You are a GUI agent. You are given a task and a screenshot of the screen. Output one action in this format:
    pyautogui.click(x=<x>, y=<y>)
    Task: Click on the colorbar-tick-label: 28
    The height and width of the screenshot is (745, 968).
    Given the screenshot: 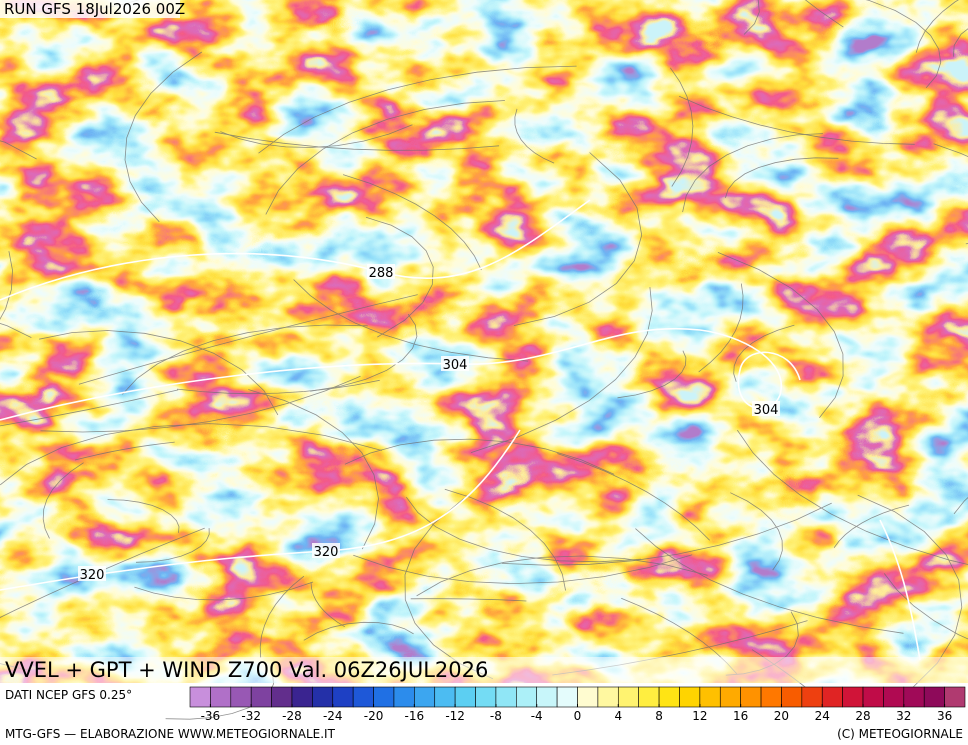 What is the action you would take?
    pyautogui.click(x=862, y=716)
    